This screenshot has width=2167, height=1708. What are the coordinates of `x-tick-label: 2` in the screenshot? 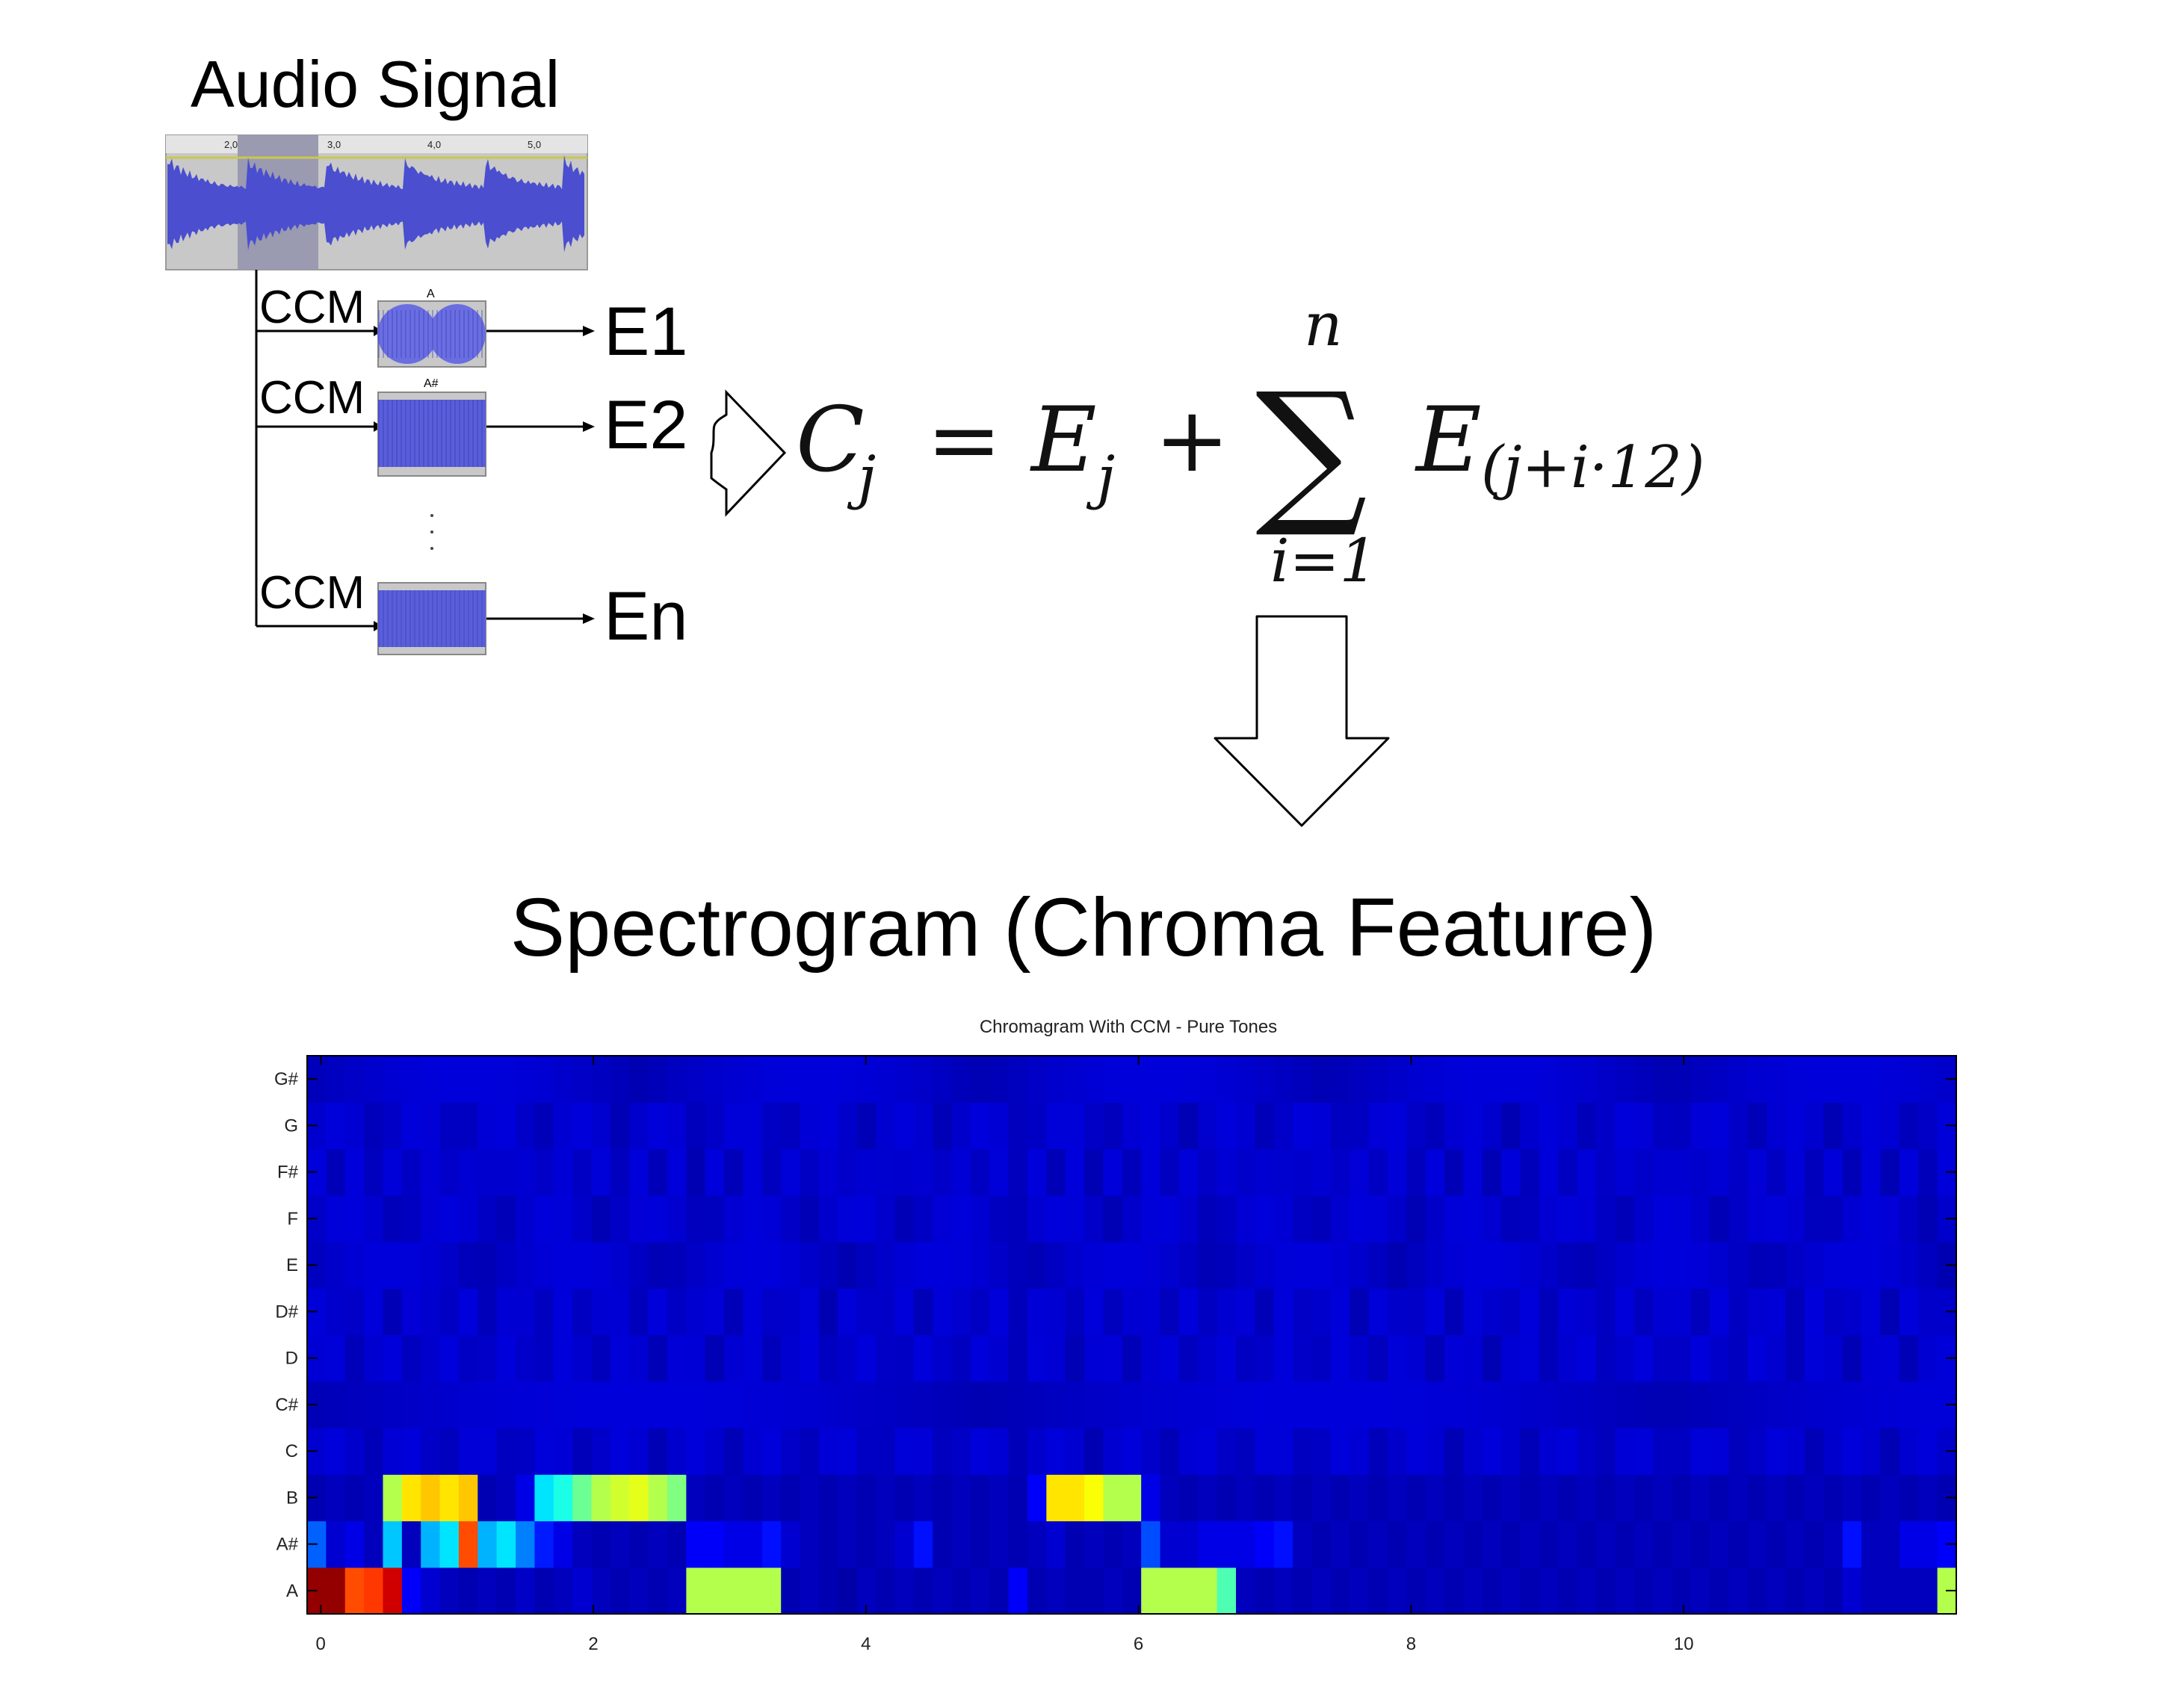 It's located at (593, 1644).